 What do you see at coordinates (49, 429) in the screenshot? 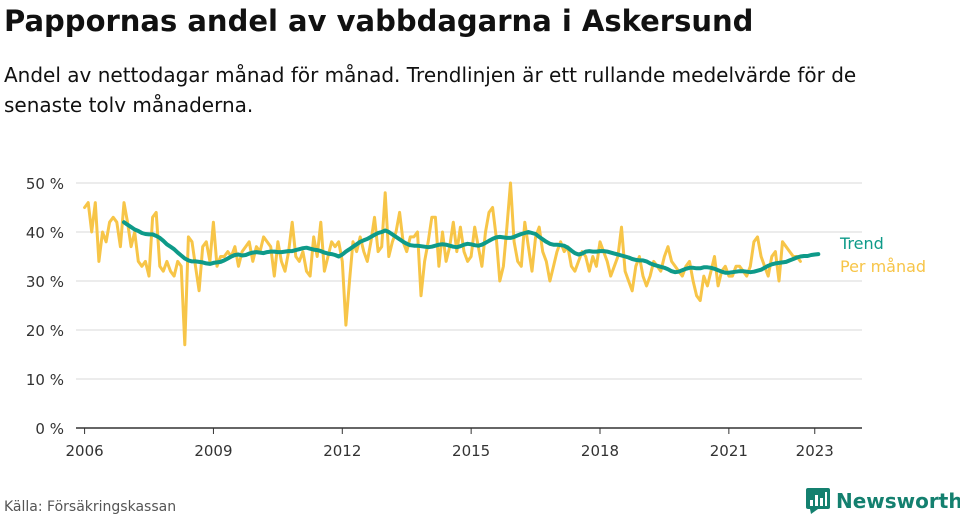
I see `y-tick-label: 0 %` at bounding box center [49, 429].